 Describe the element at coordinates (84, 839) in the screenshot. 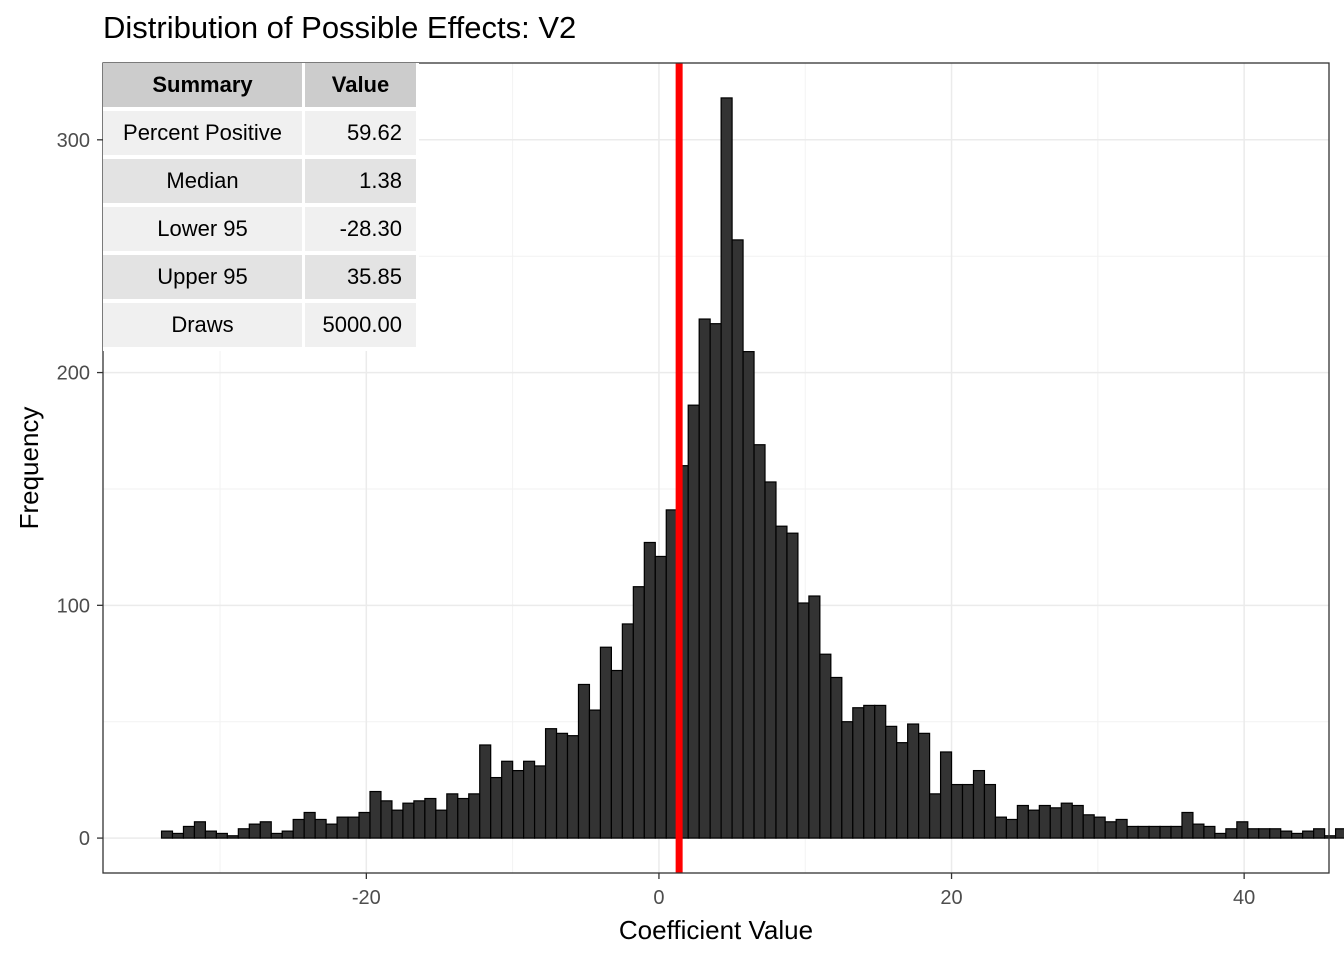

I see `y-tick-label: 0` at that location.